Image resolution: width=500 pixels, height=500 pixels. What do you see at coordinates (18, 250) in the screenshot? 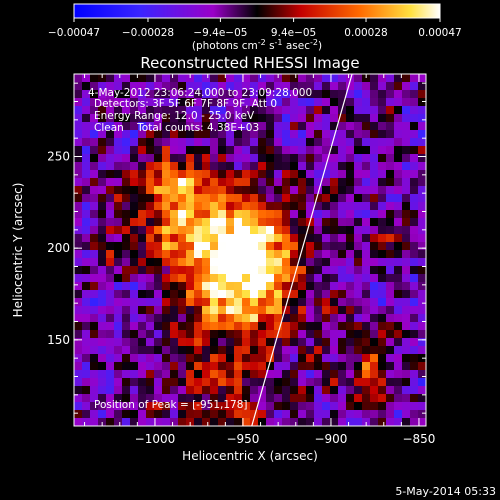
I see `y-axis-label: Heliocentric Y (arcsec)` at bounding box center [18, 250].